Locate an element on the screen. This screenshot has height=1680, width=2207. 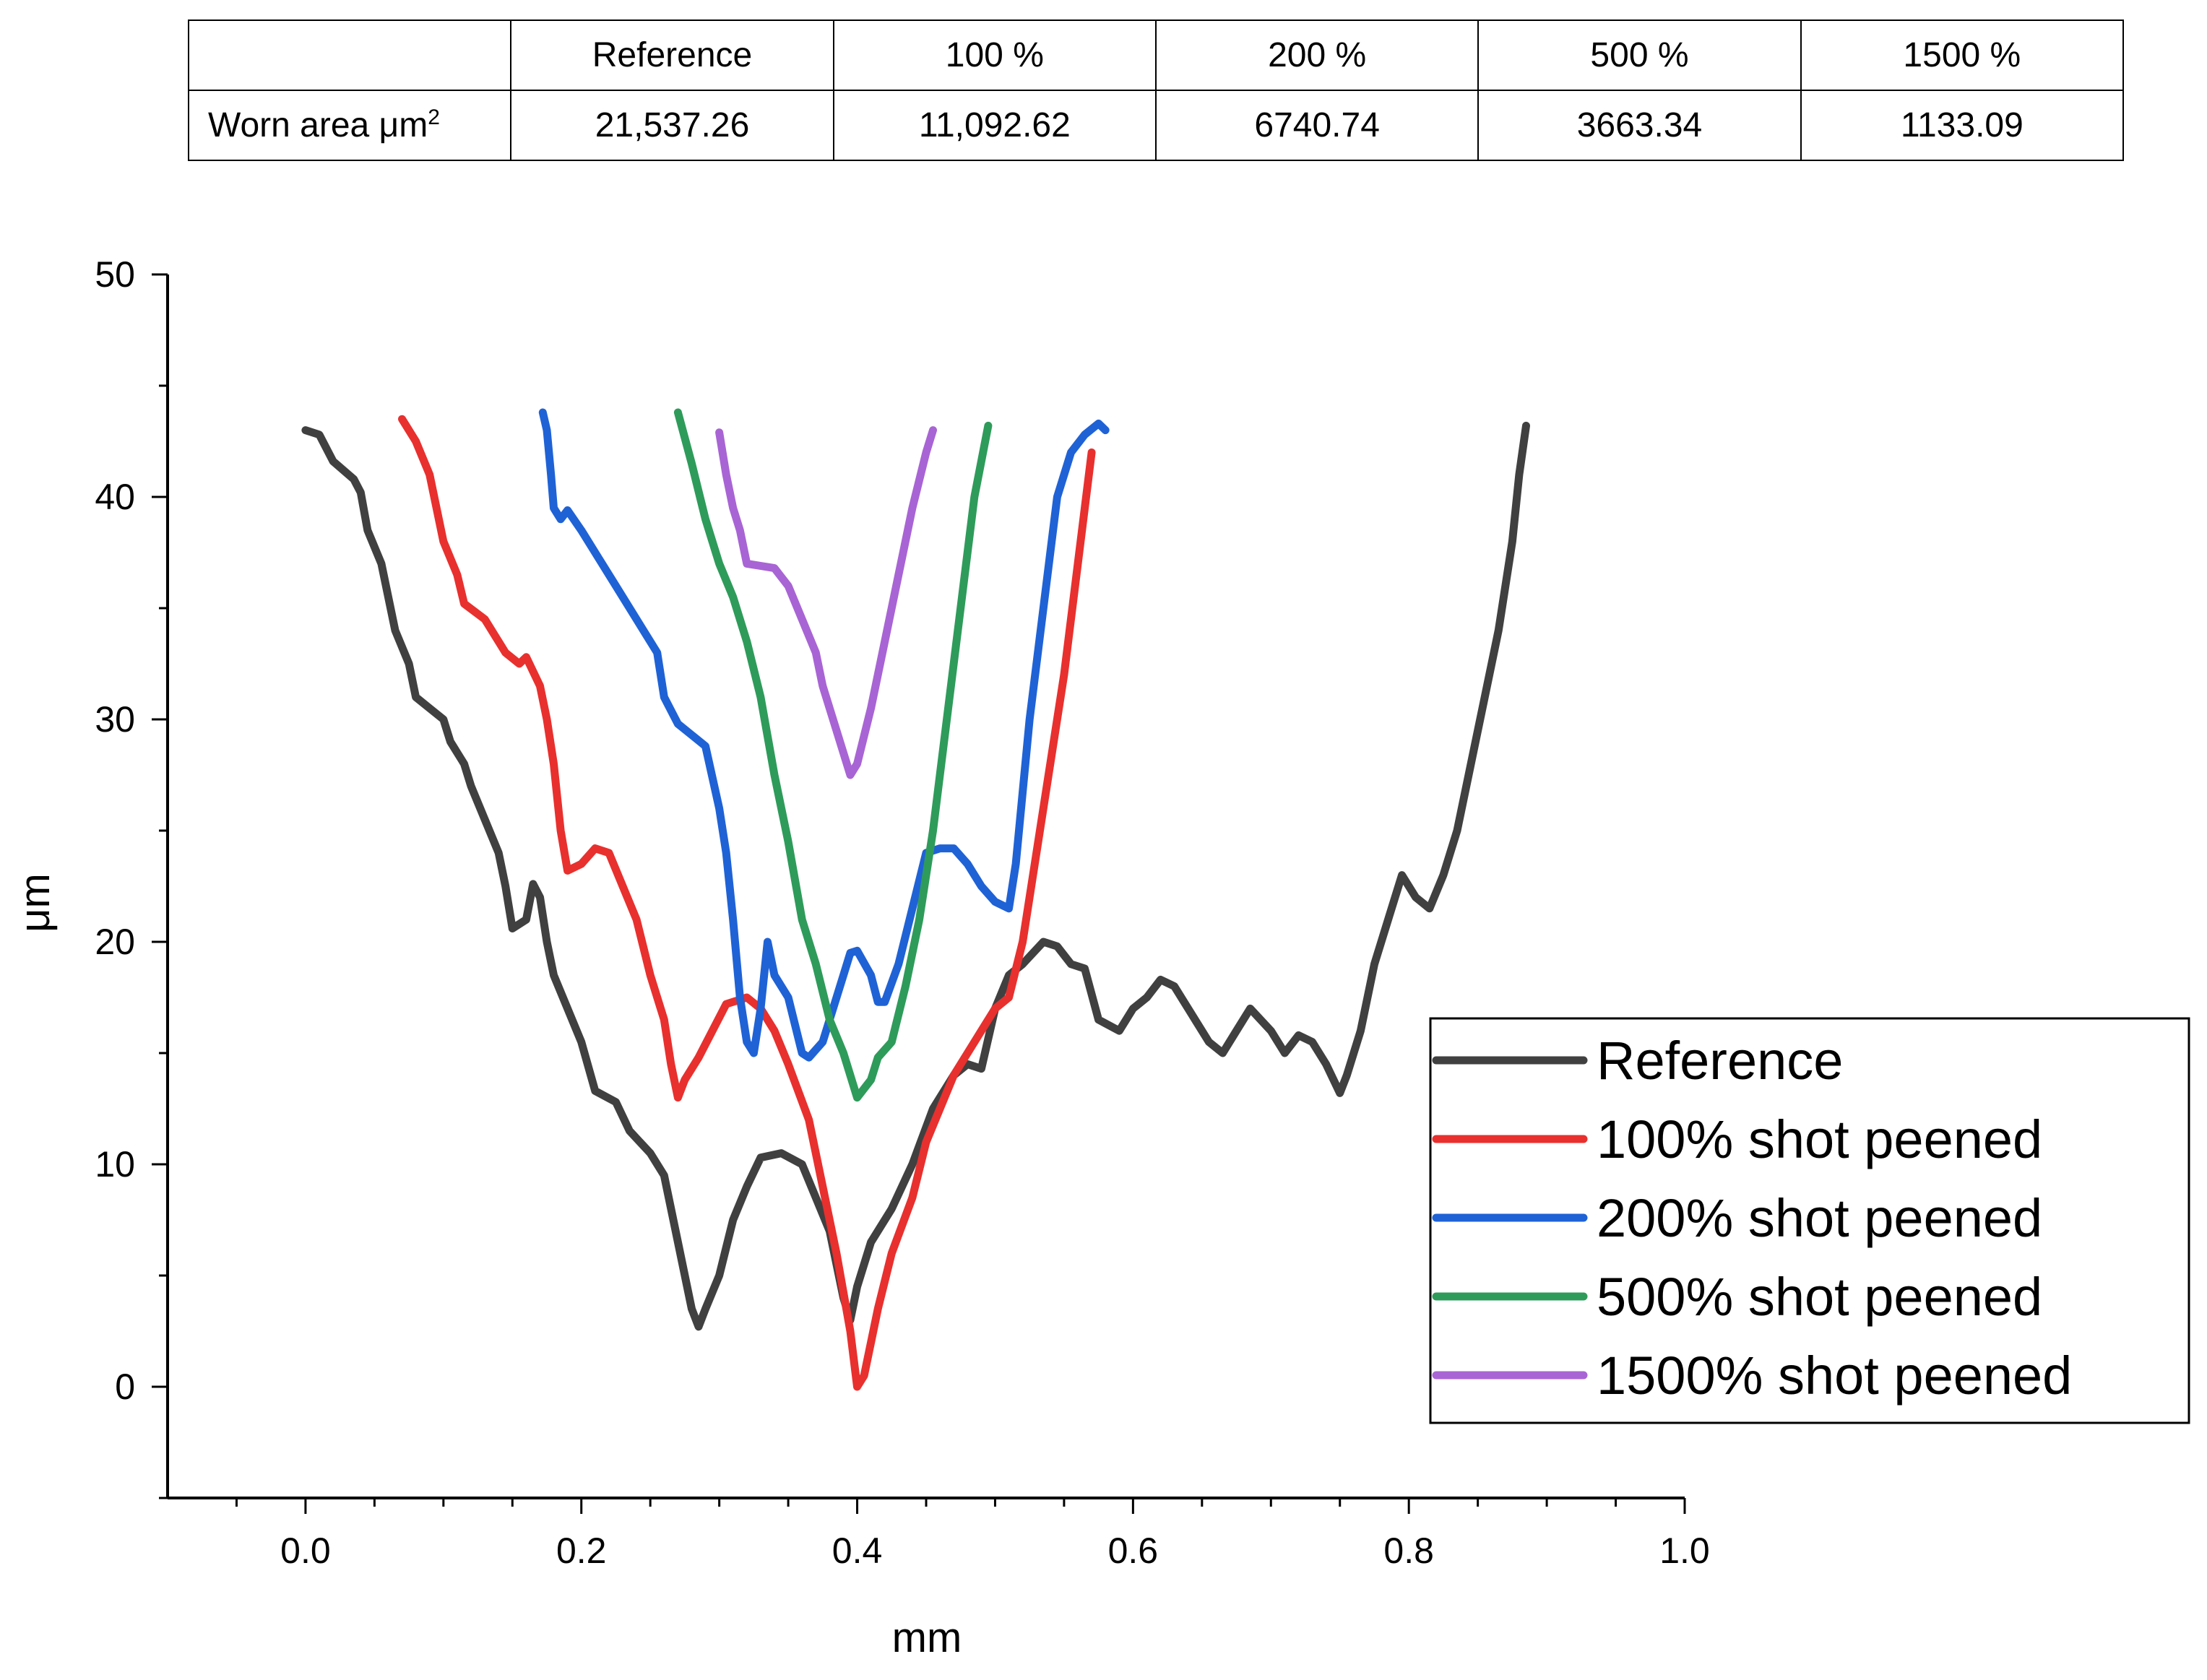
x-tick-label: 0.8 is located at coordinates (1408, 1550).